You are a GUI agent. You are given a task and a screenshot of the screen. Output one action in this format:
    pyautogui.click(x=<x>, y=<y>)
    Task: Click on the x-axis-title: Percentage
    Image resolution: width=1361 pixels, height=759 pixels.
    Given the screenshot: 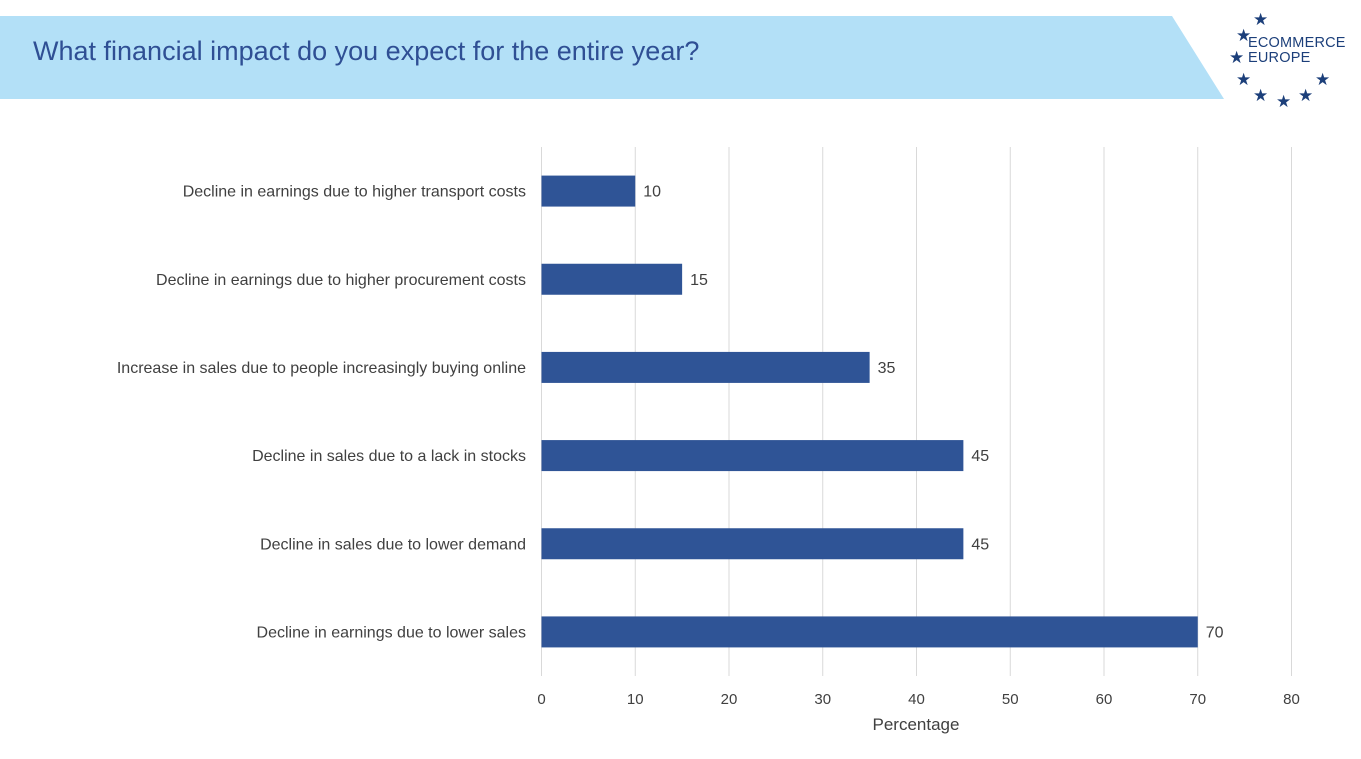 What is the action you would take?
    pyautogui.click(x=916, y=724)
    